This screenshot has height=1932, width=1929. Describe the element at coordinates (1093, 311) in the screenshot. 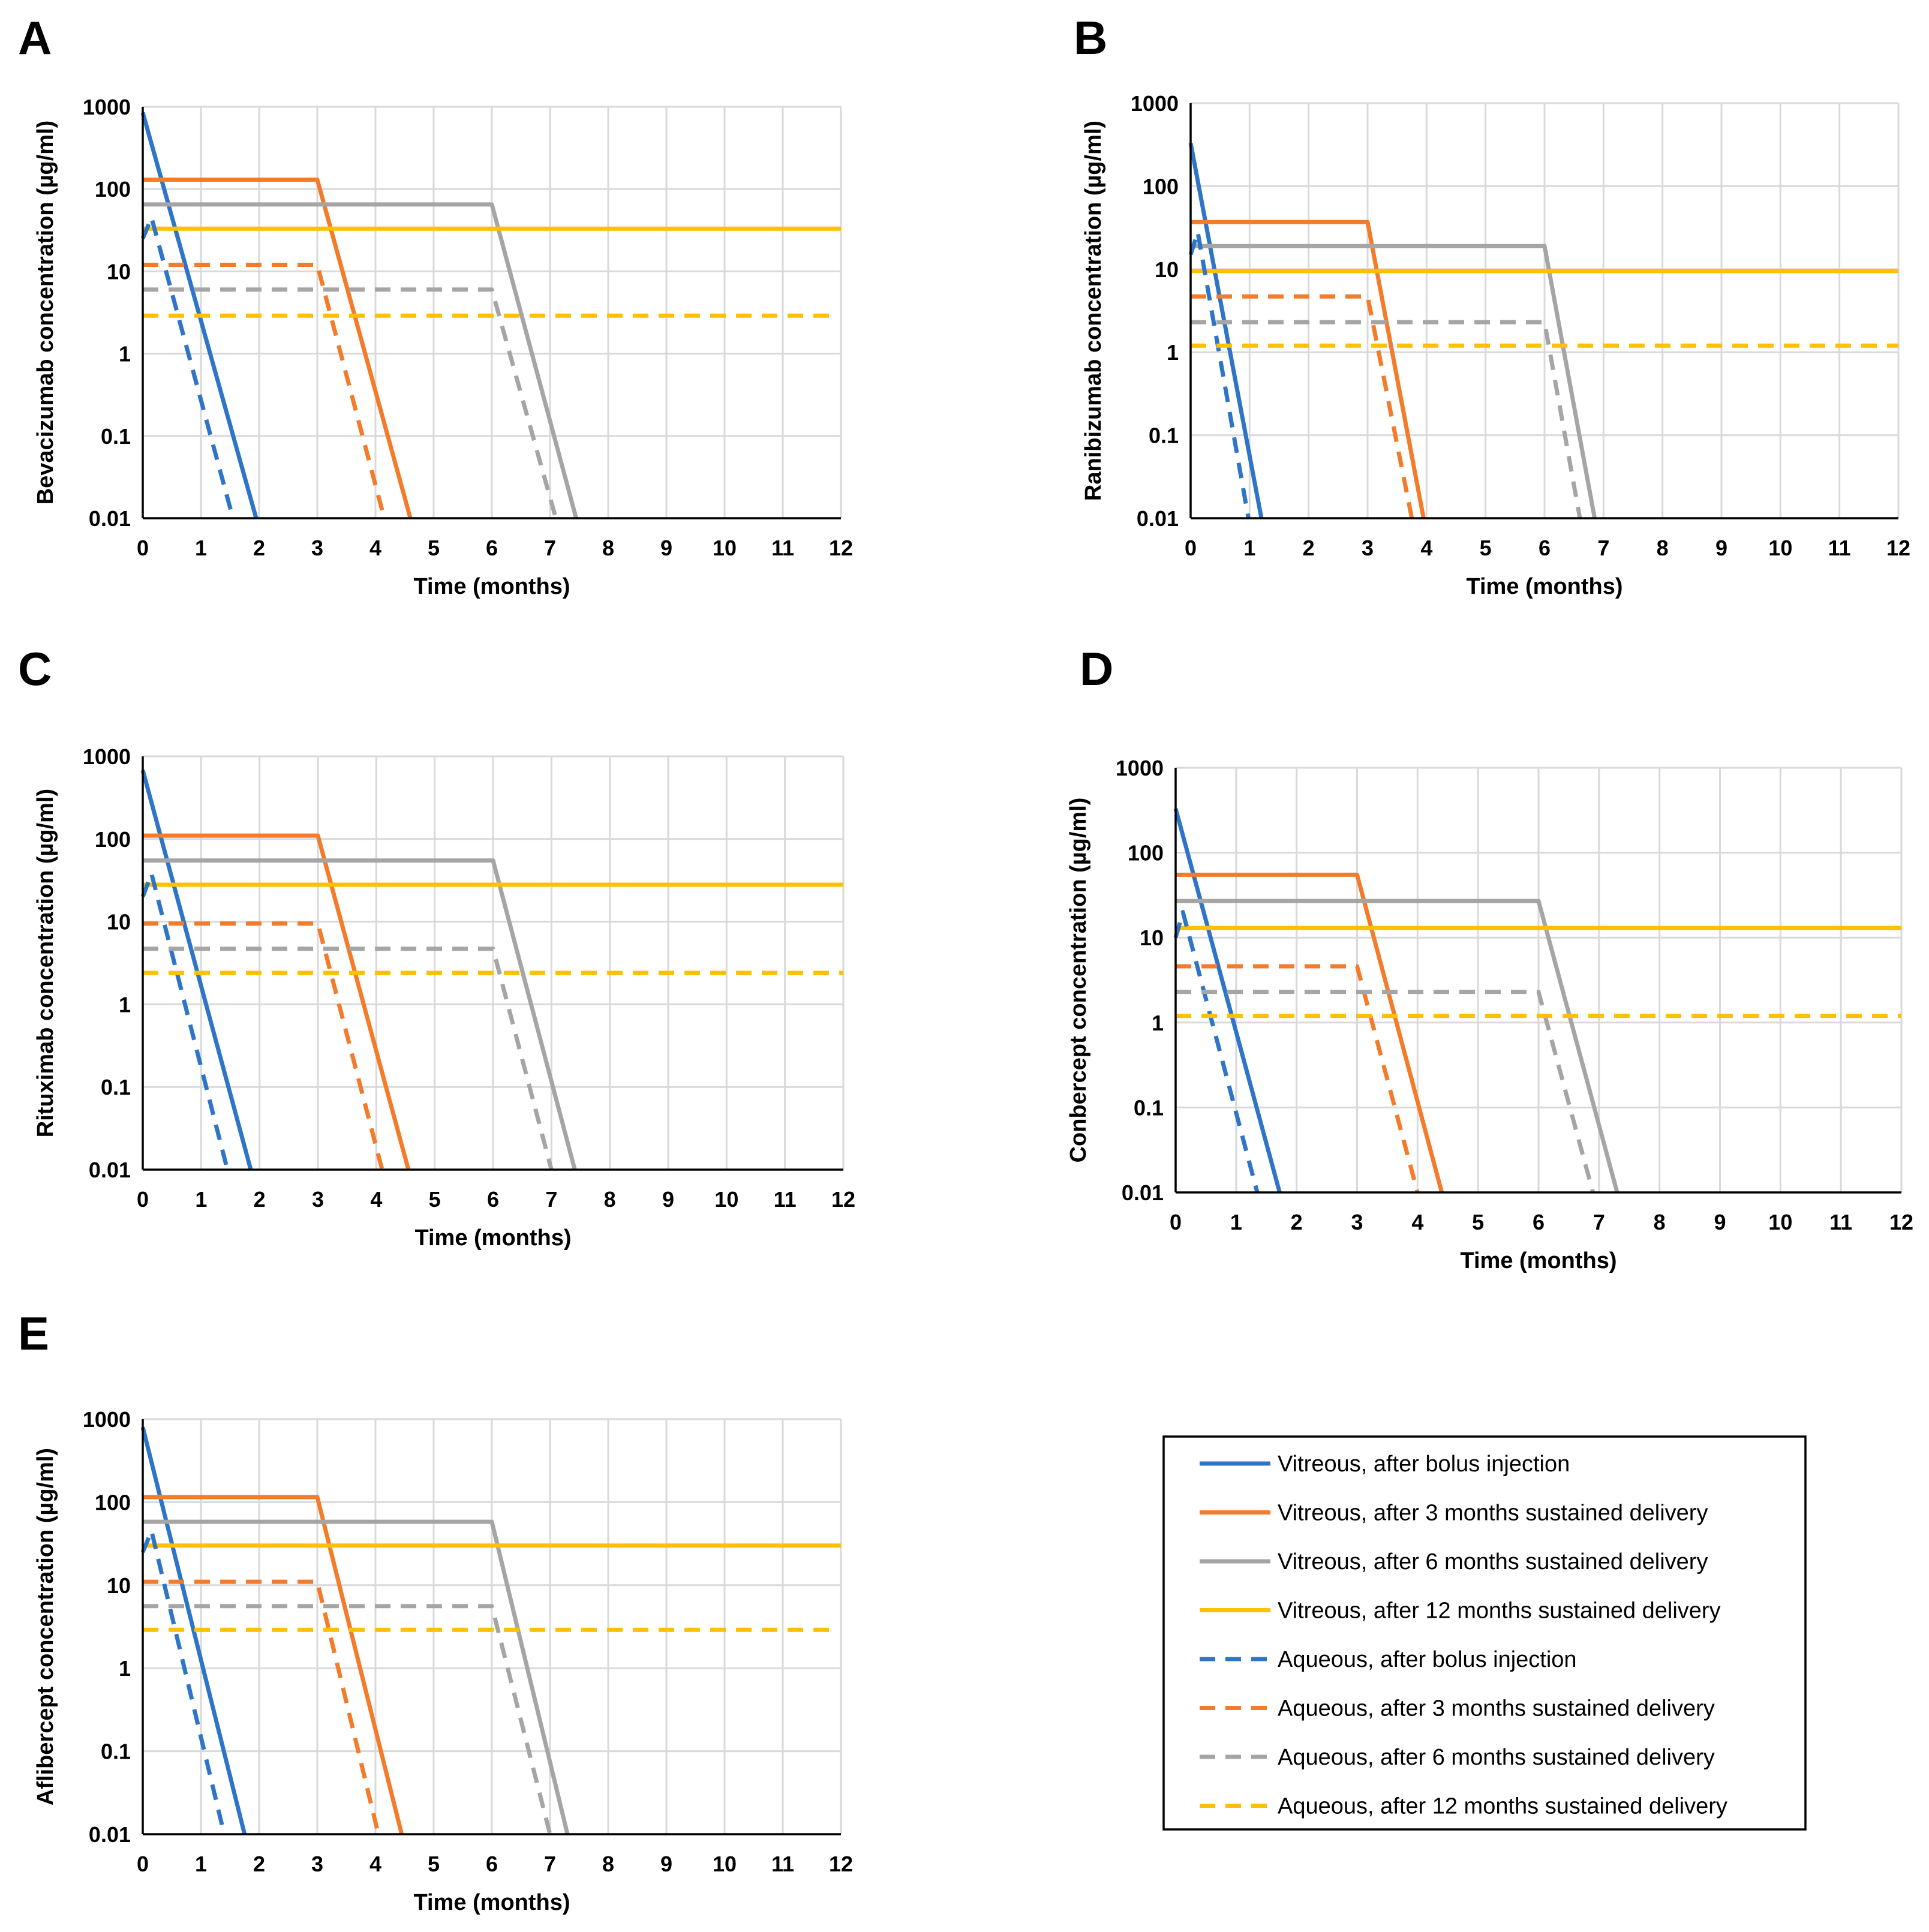

I see `y-axis-title: Ranibizumab concentration (µg/ml)` at that location.